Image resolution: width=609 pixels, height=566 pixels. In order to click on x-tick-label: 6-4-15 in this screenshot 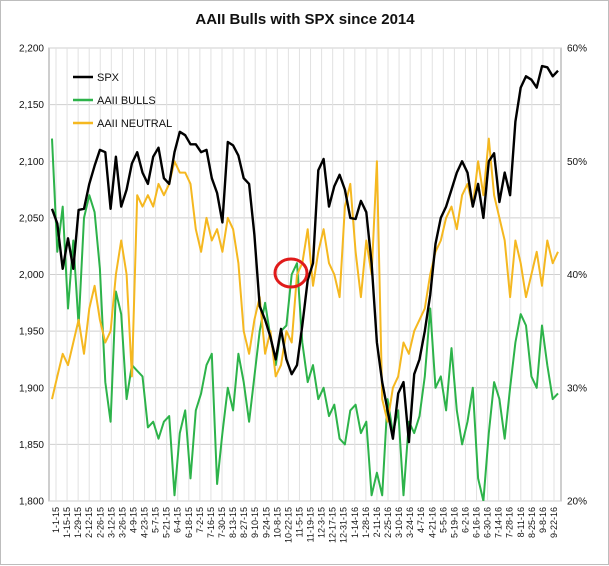, I will do `click(178, 520)`.